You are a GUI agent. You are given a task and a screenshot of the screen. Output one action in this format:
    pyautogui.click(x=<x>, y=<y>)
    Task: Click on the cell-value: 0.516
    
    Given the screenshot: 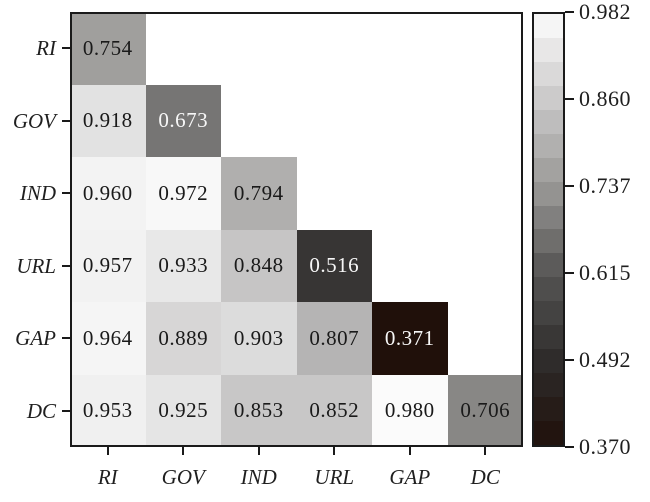 What is the action you would take?
    pyautogui.click(x=334, y=265)
    